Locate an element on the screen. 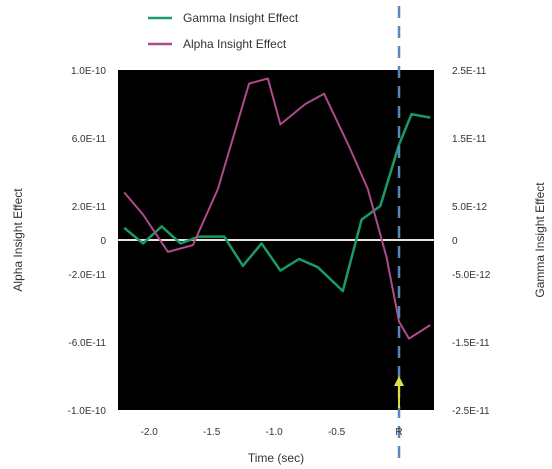 The height and width of the screenshot is (469, 552). y-left-tick-label: 0 is located at coordinates (103, 241).